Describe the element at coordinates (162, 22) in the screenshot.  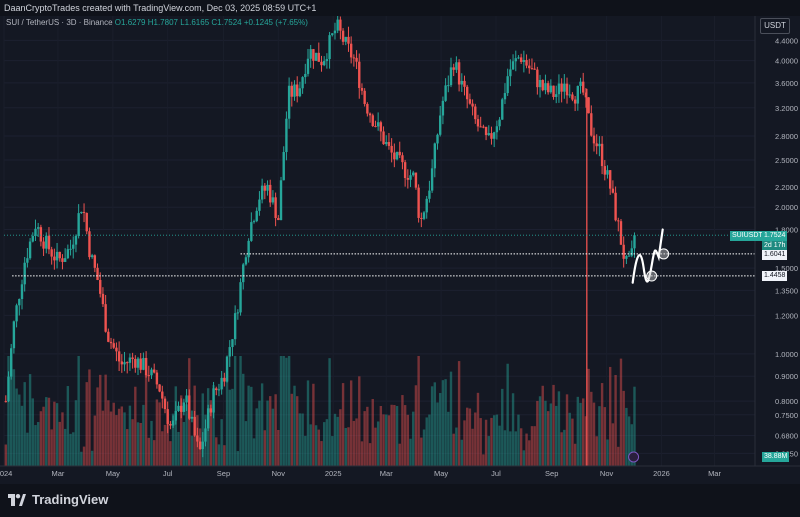
I see `high-value: H1.7807` at that location.